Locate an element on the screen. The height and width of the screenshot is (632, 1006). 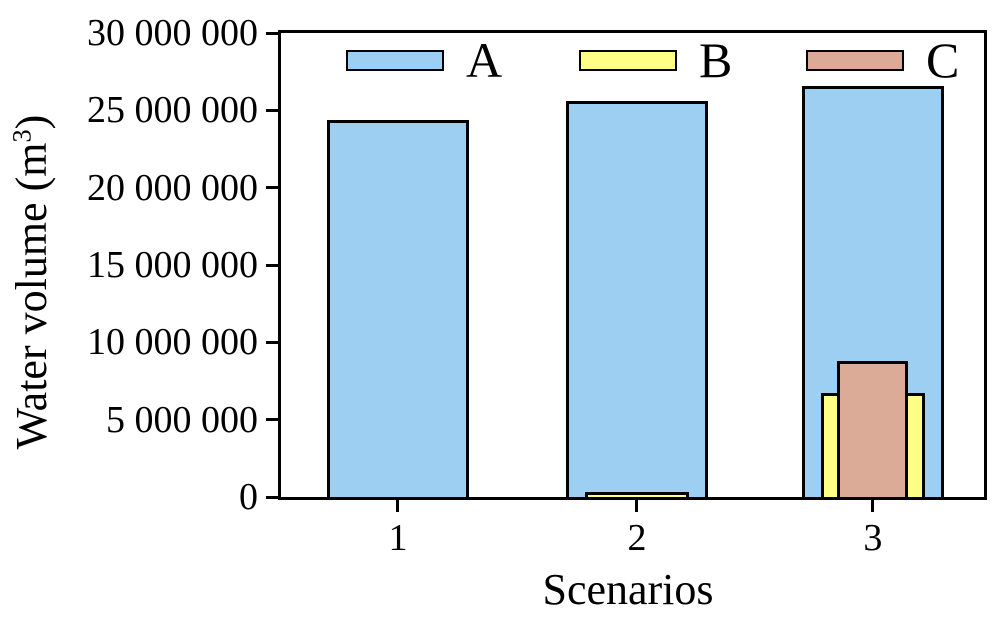
legend-label-b: B is located at coordinates (716, 60).